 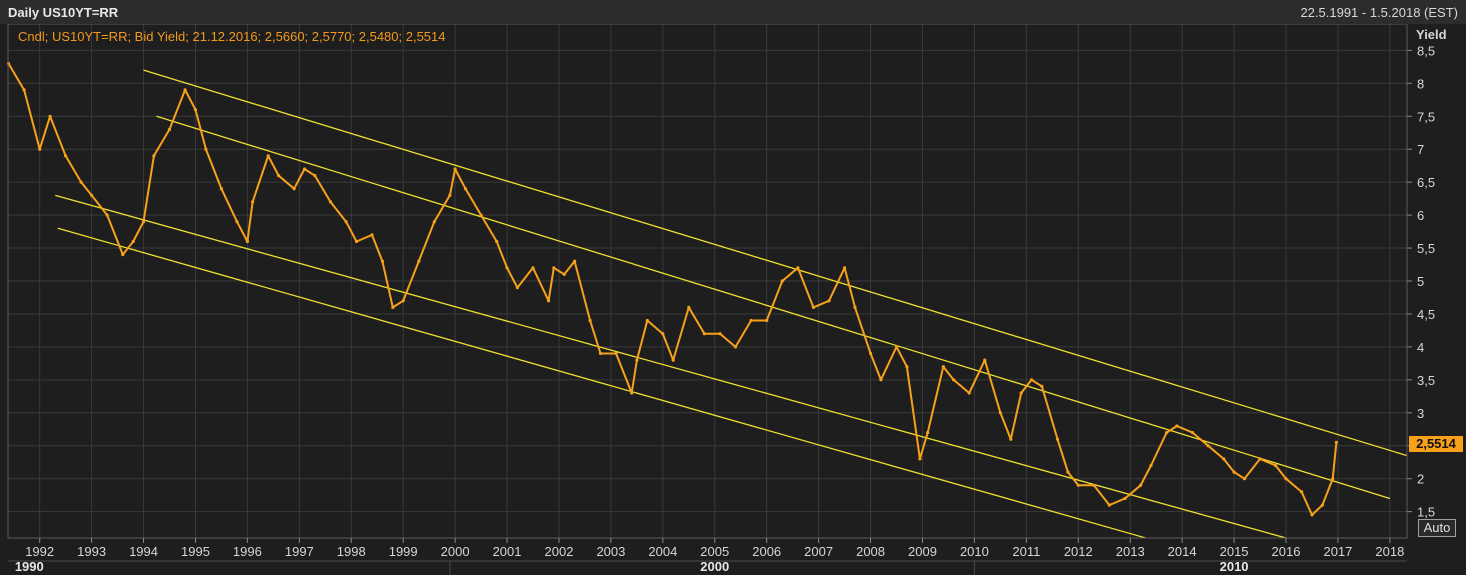 I want to click on x-tick-label: 2010, so click(x=974, y=551).